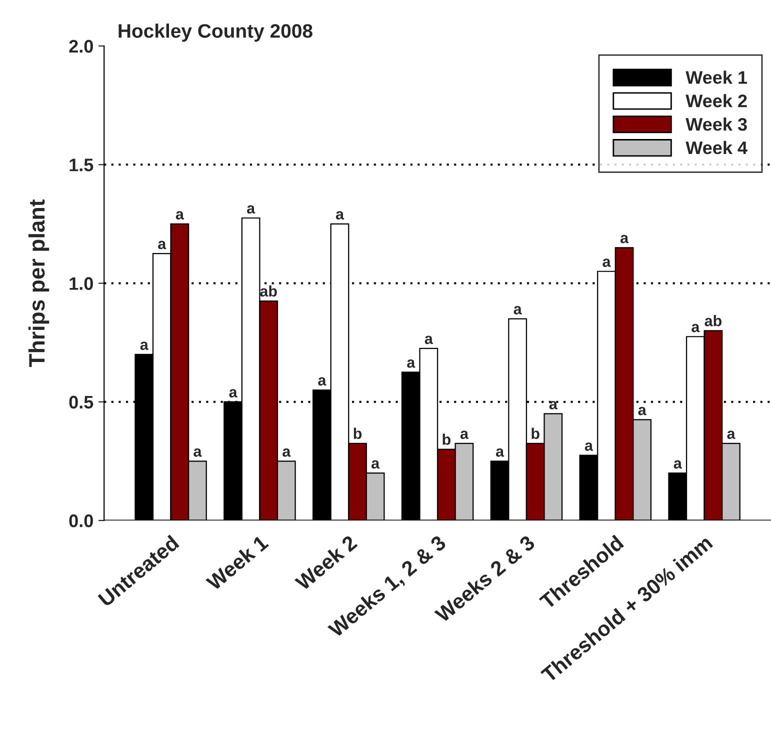 The width and height of the screenshot is (771, 730). Describe the element at coordinates (713, 320) in the screenshot. I see `data-label: ab` at that location.